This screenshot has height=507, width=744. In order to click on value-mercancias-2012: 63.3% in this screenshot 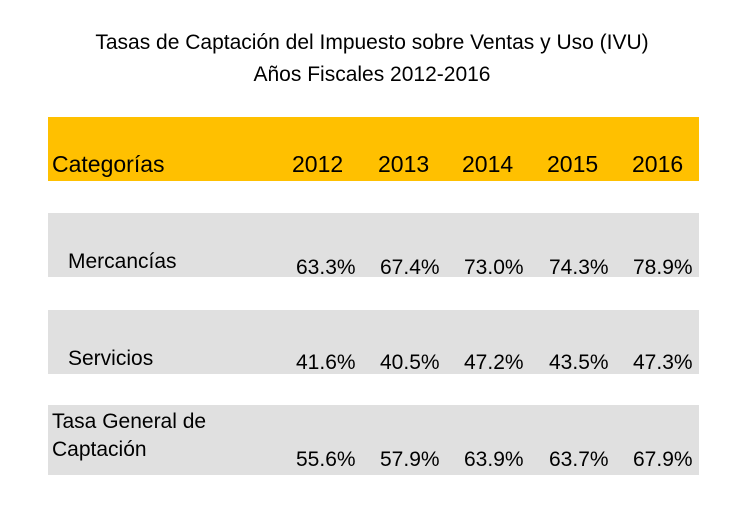, I will do `click(326, 267)`.